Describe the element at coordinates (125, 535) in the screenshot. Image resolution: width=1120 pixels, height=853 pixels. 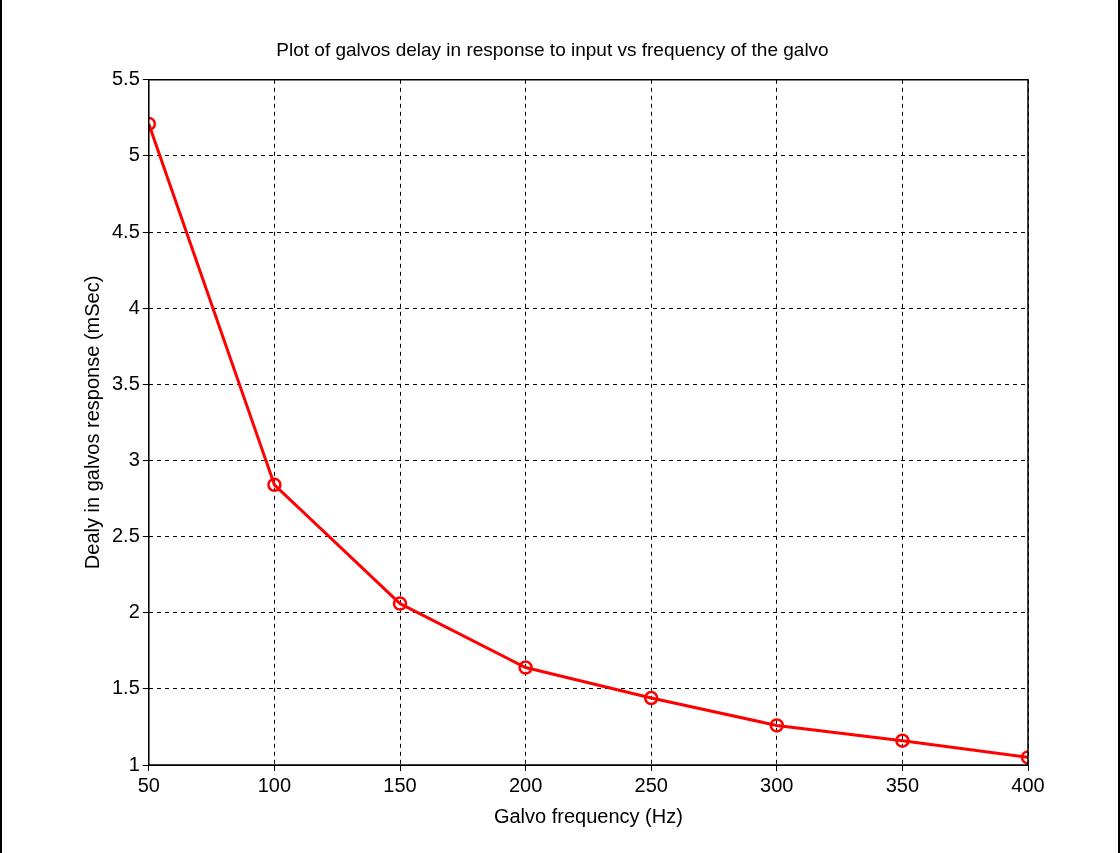
I see `y-tick-label: 2.5` at that location.